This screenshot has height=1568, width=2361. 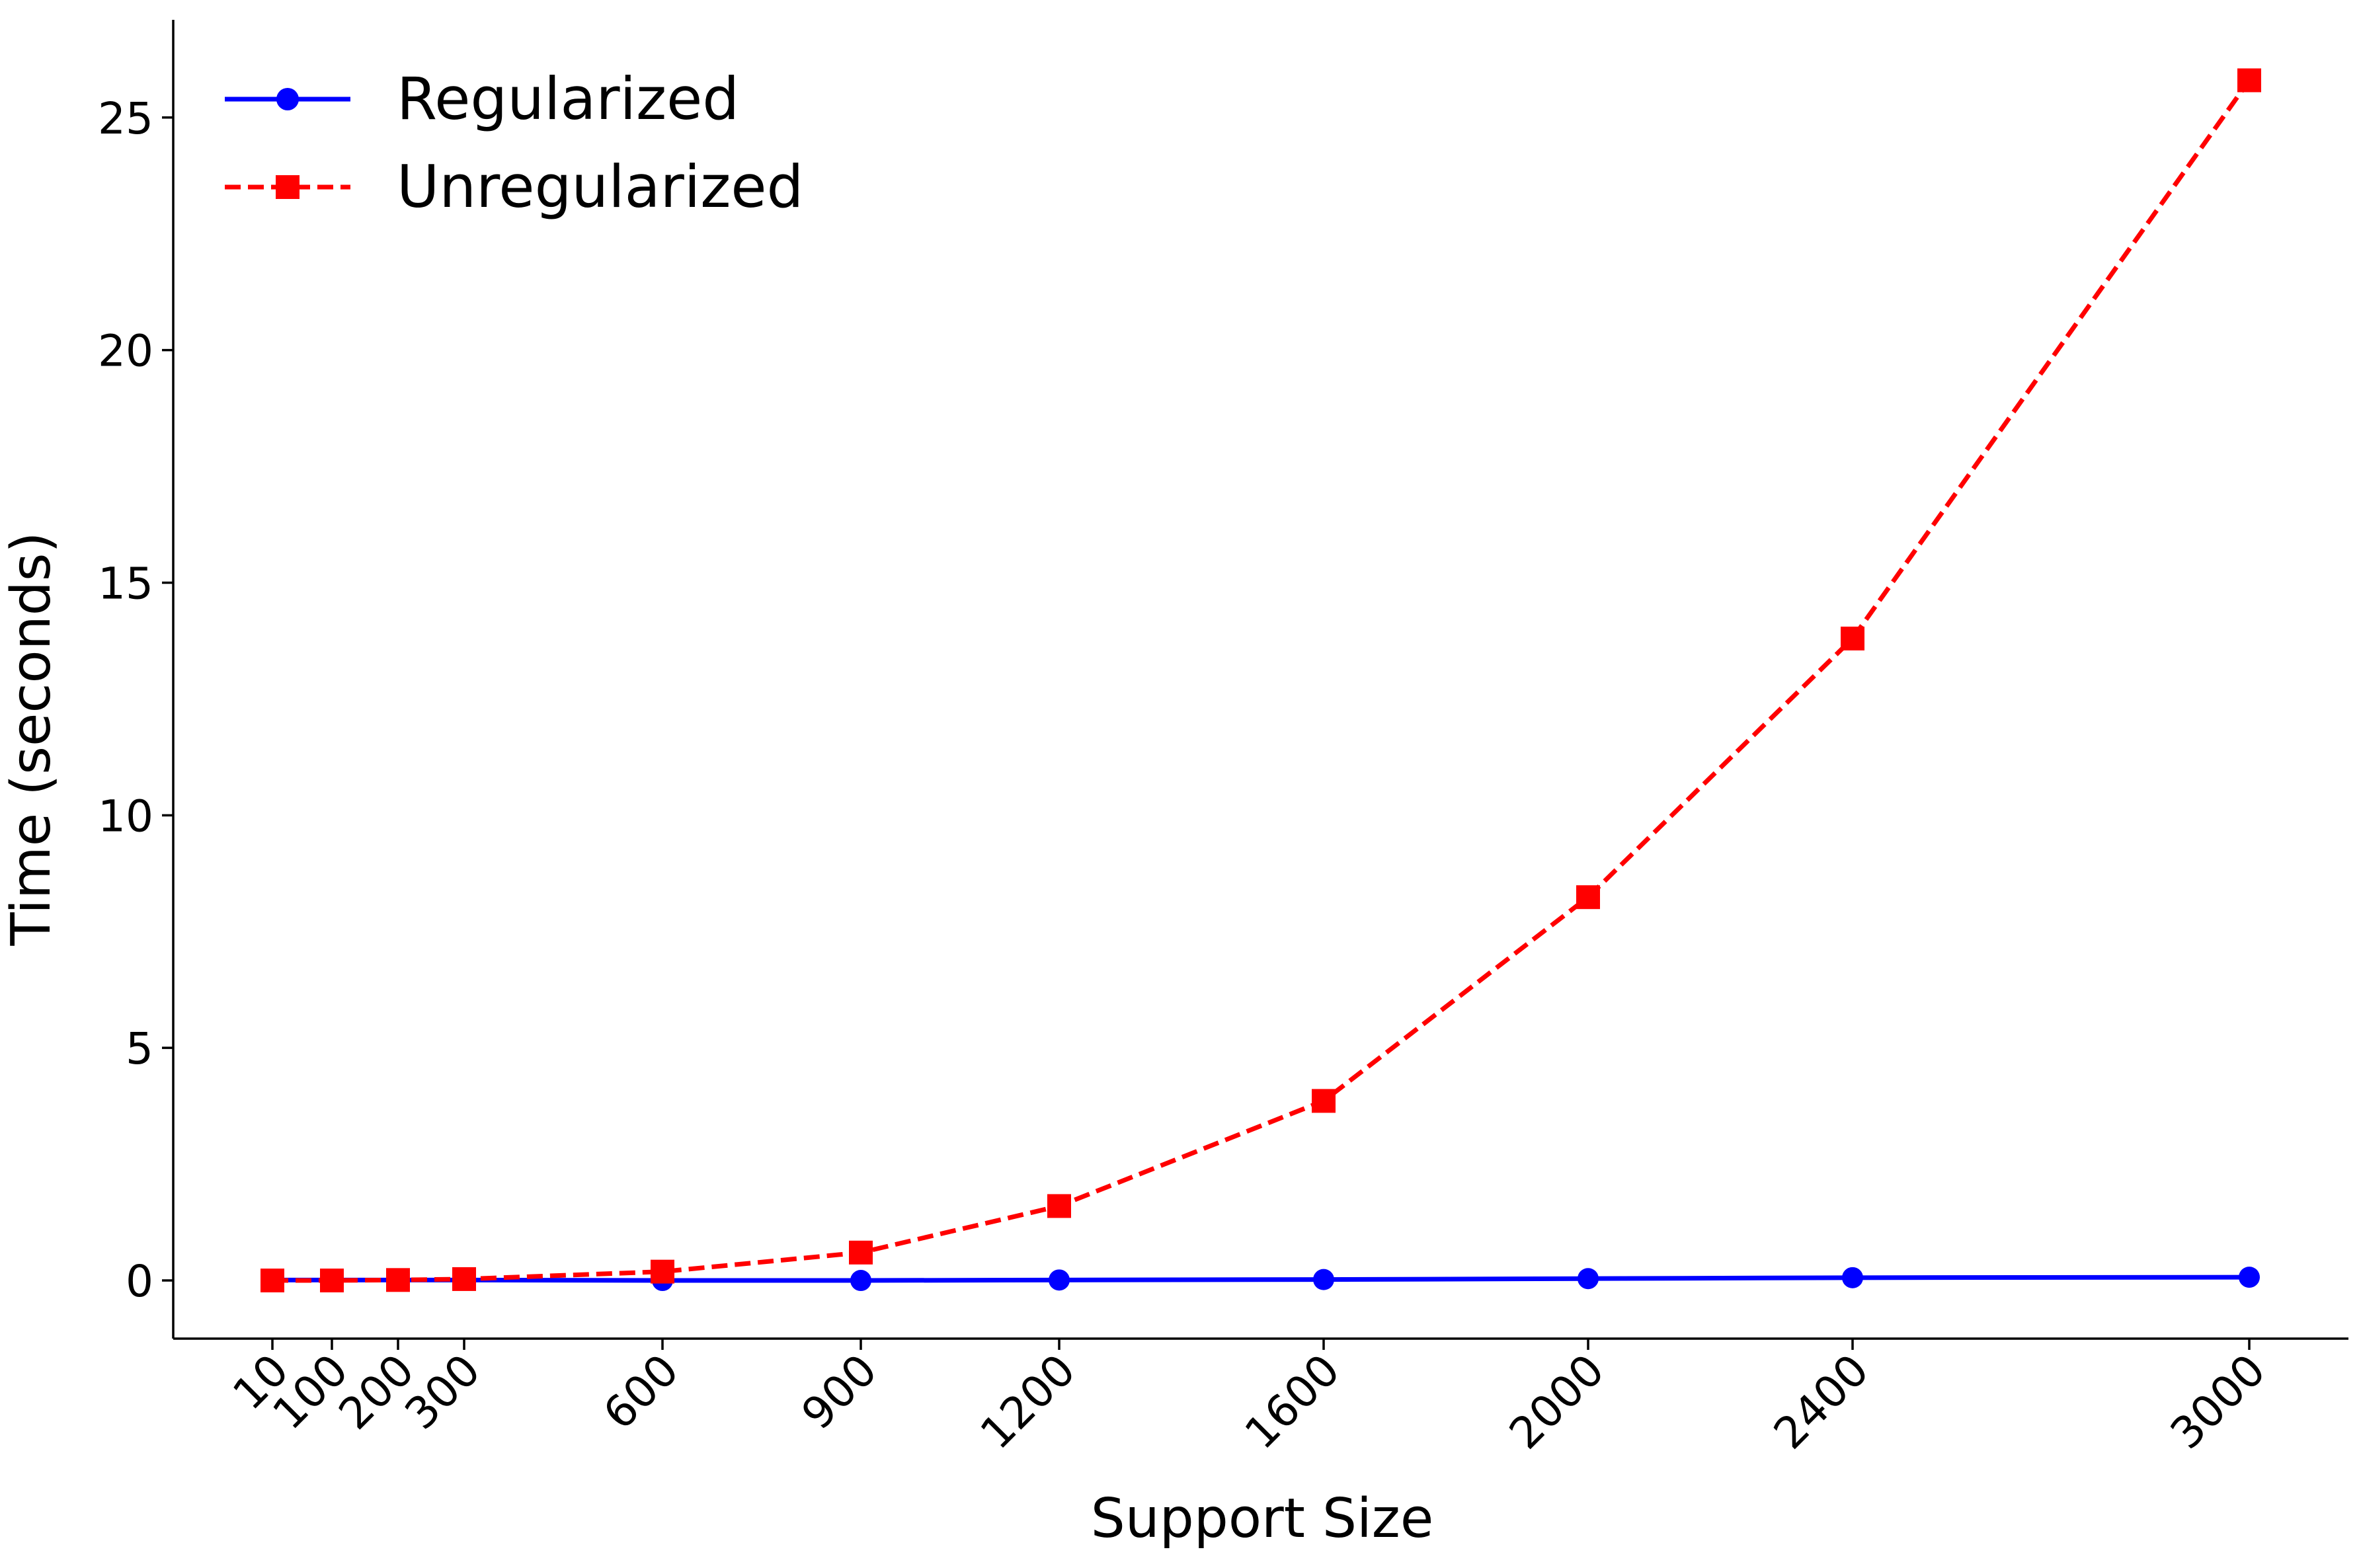 What do you see at coordinates (1557, 1402) in the screenshot?
I see `x-tick-label: 2000` at bounding box center [1557, 1402].